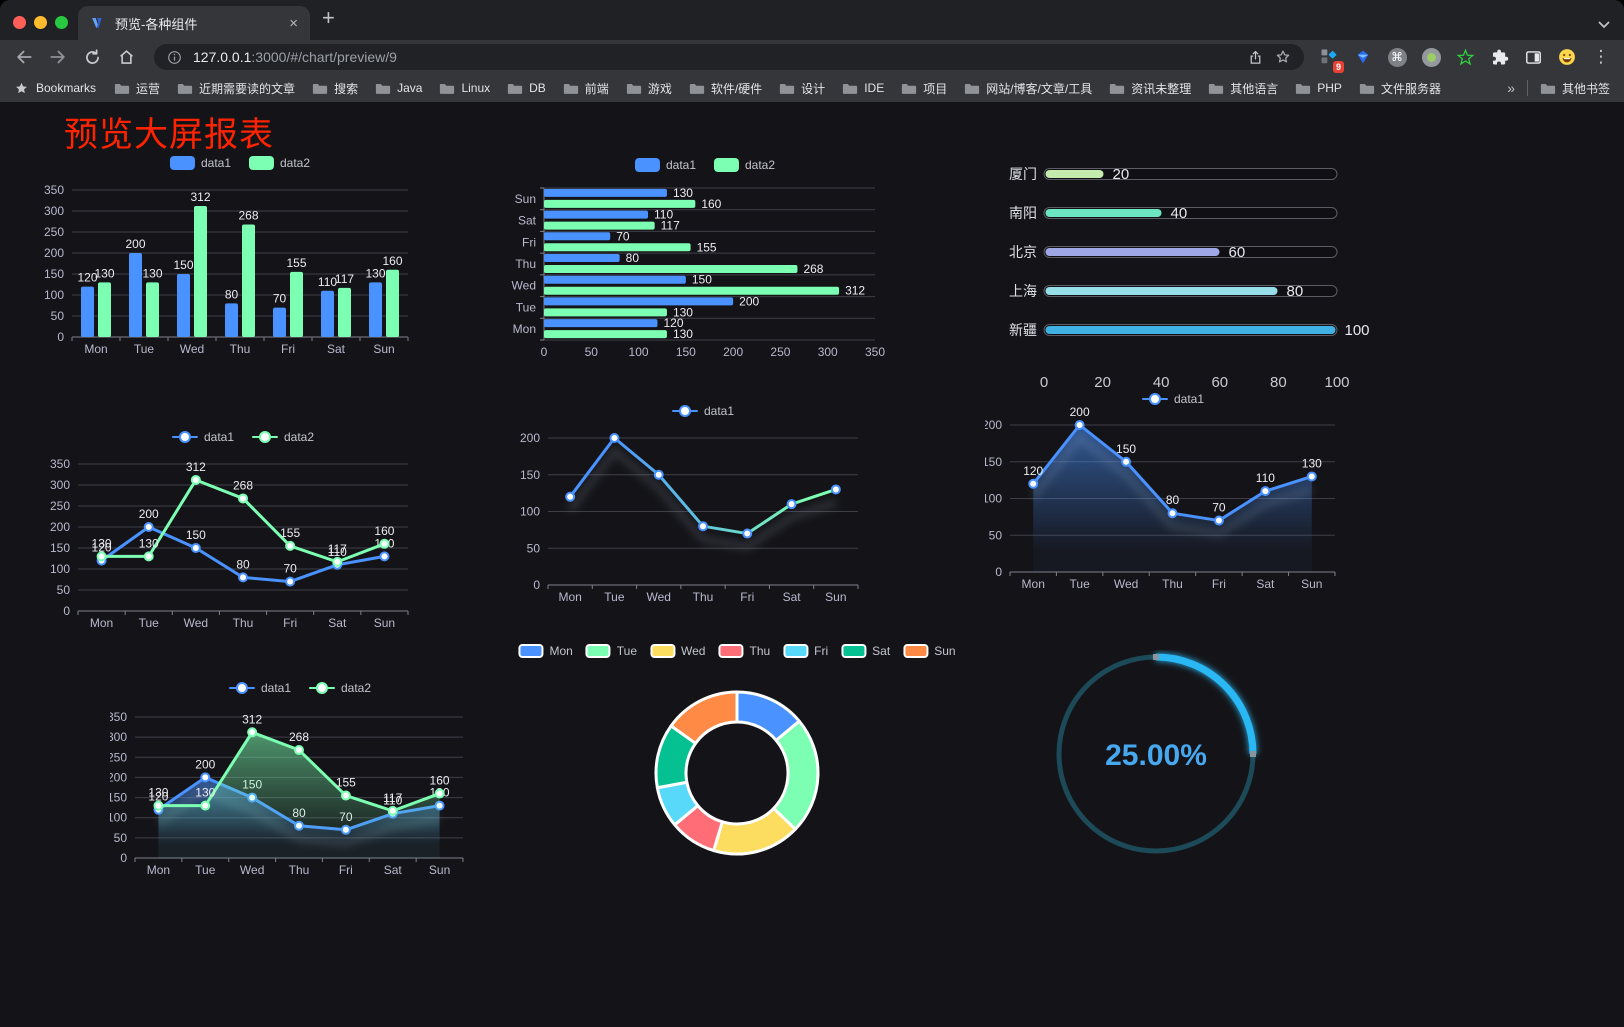  I want to click on bookmark-folder: 游戏, so click(649, 88).